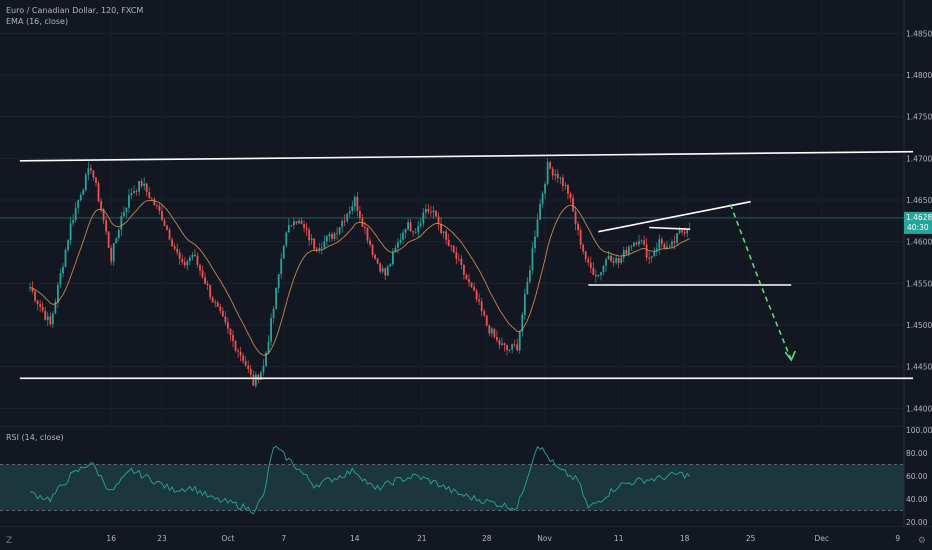 The height and width of the screenshot is (550, 932). Describe the element at coordinates (544, 538) in the screenshot. I see `time-tick-label: Nov` at that location.